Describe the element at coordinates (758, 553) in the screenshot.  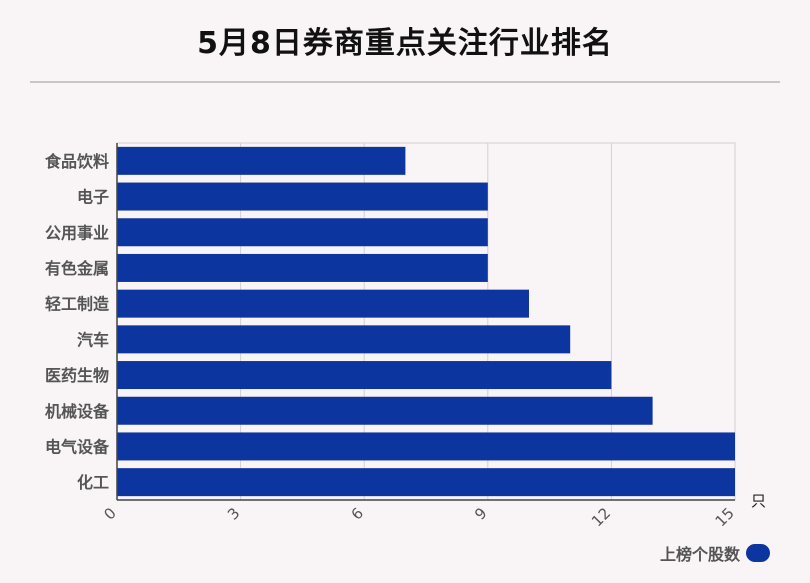
I see `legend-swatch` at that location.